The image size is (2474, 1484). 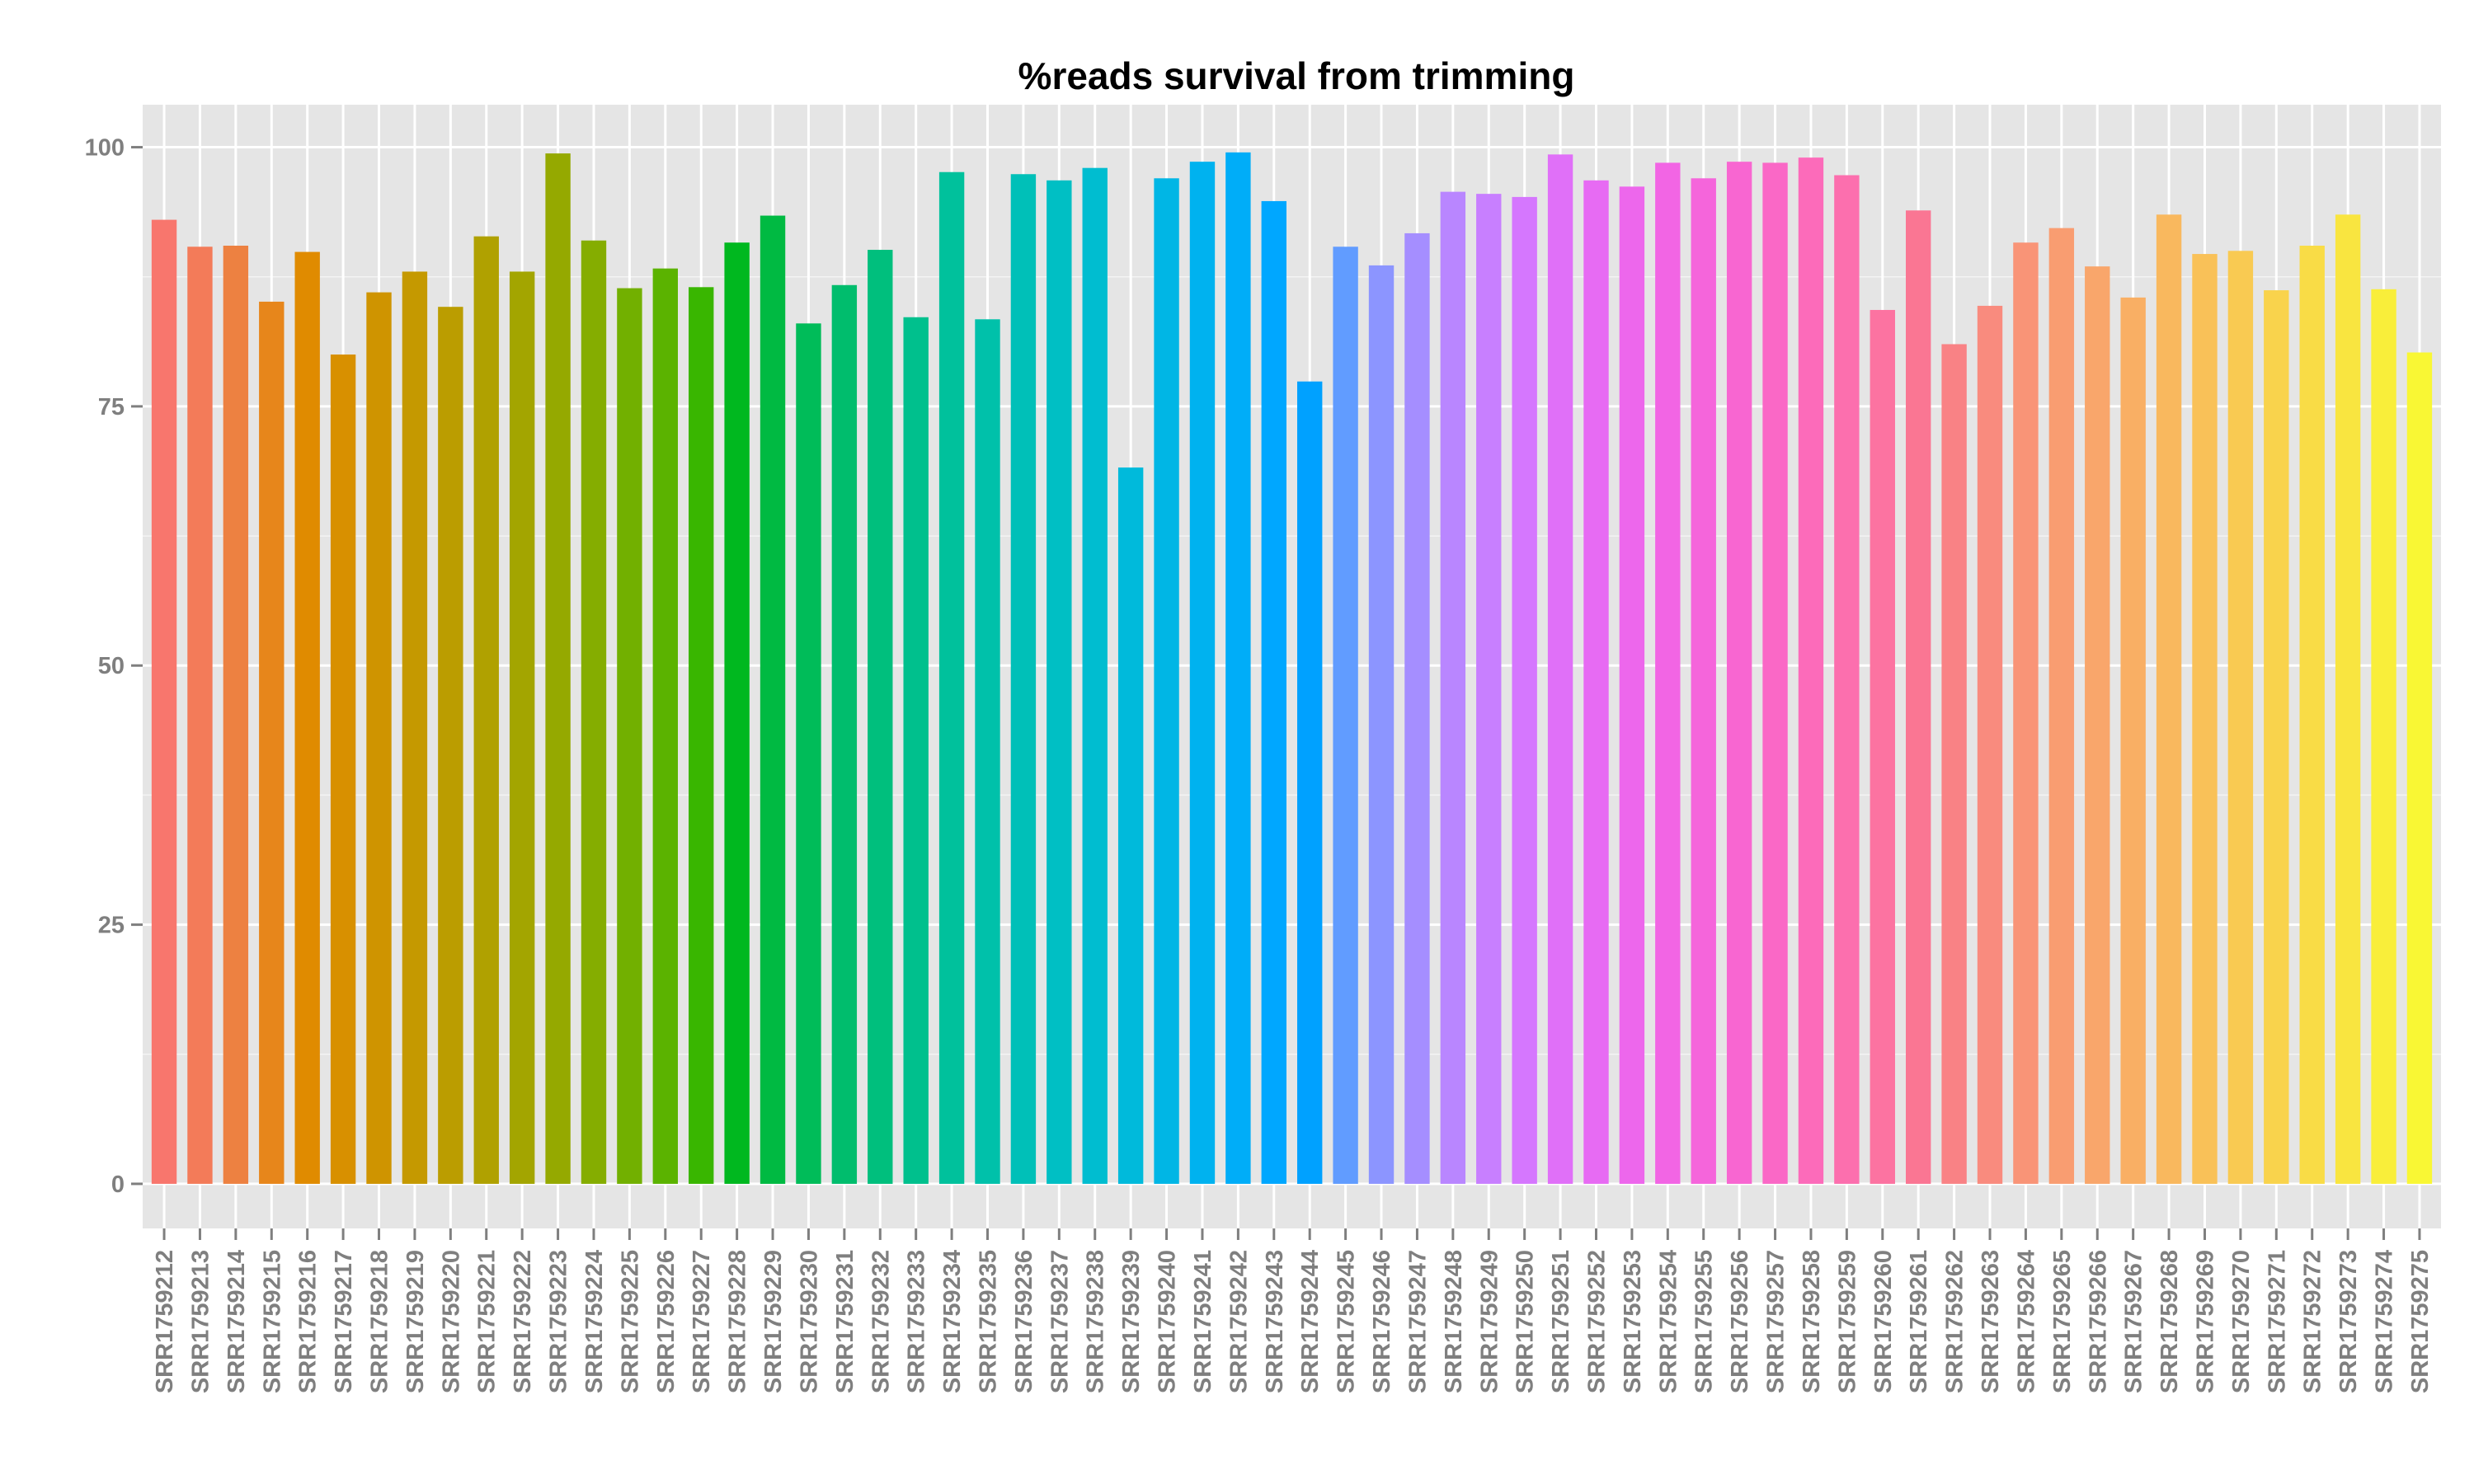 What do you see at coordinates (272, 742) in the screenshot?
I see `bar-SRR1759215` at bounding box center [272, 742].